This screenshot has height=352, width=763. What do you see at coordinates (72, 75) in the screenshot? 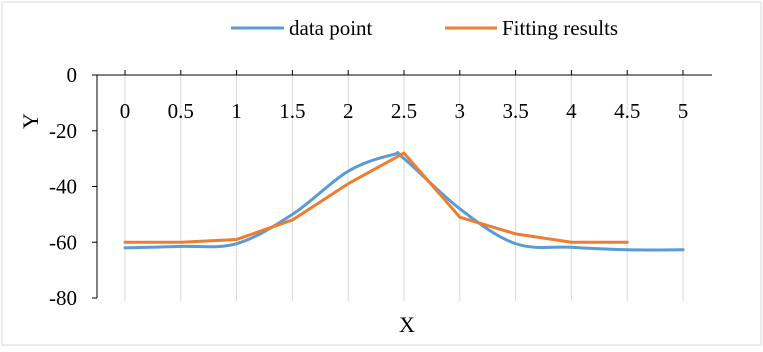
I see `y-tick-label: 0` at bounding box center [72, 75].